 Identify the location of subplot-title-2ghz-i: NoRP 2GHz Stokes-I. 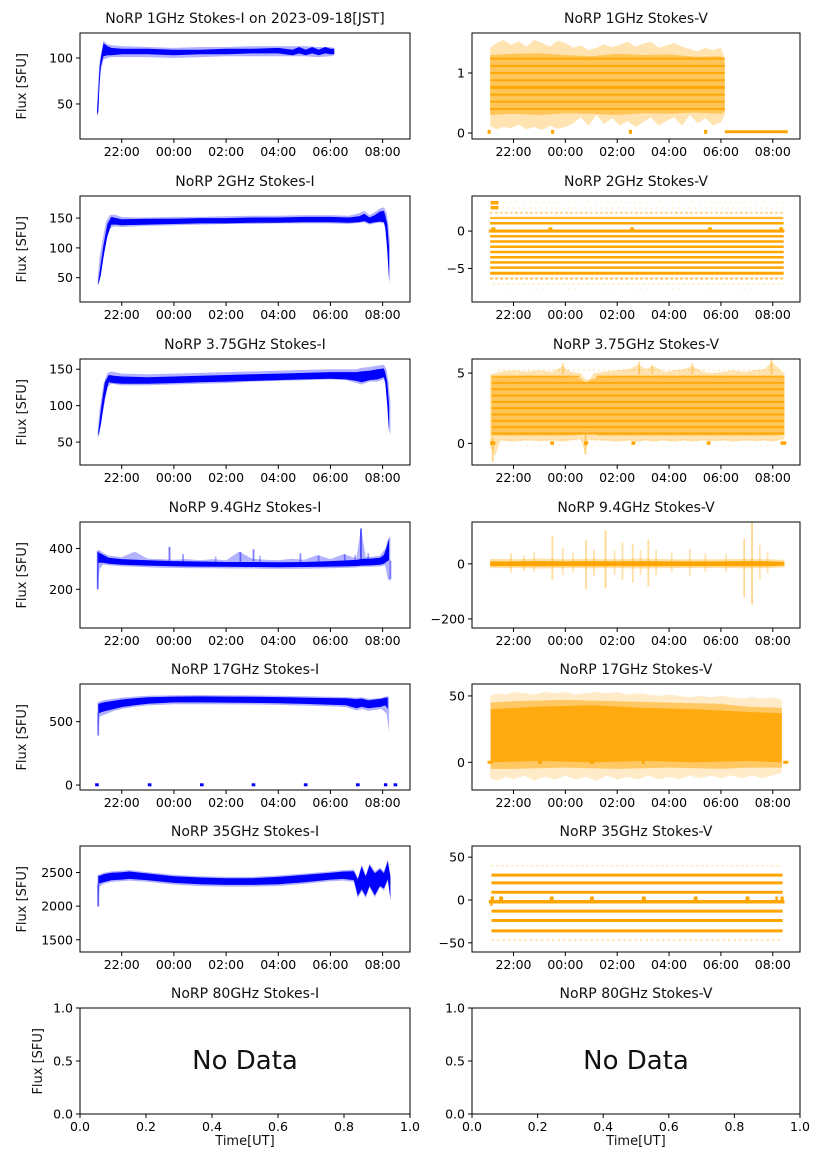
(245, 182).